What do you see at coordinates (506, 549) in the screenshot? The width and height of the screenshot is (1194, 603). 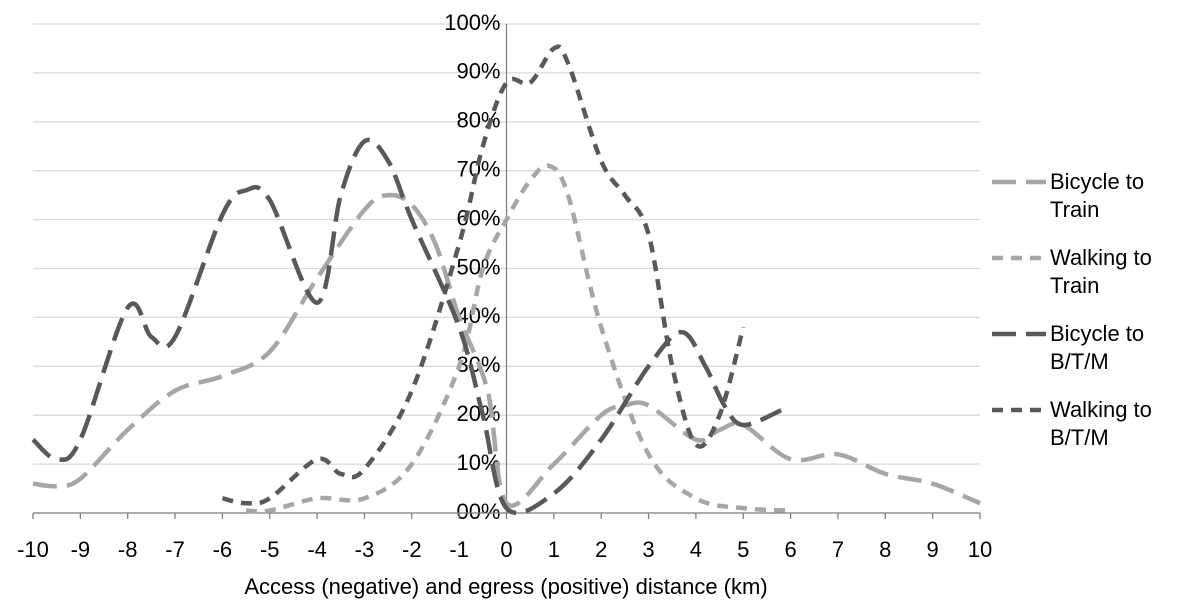 I see `x-tick-label: 0` at bounding box center [506, 549].